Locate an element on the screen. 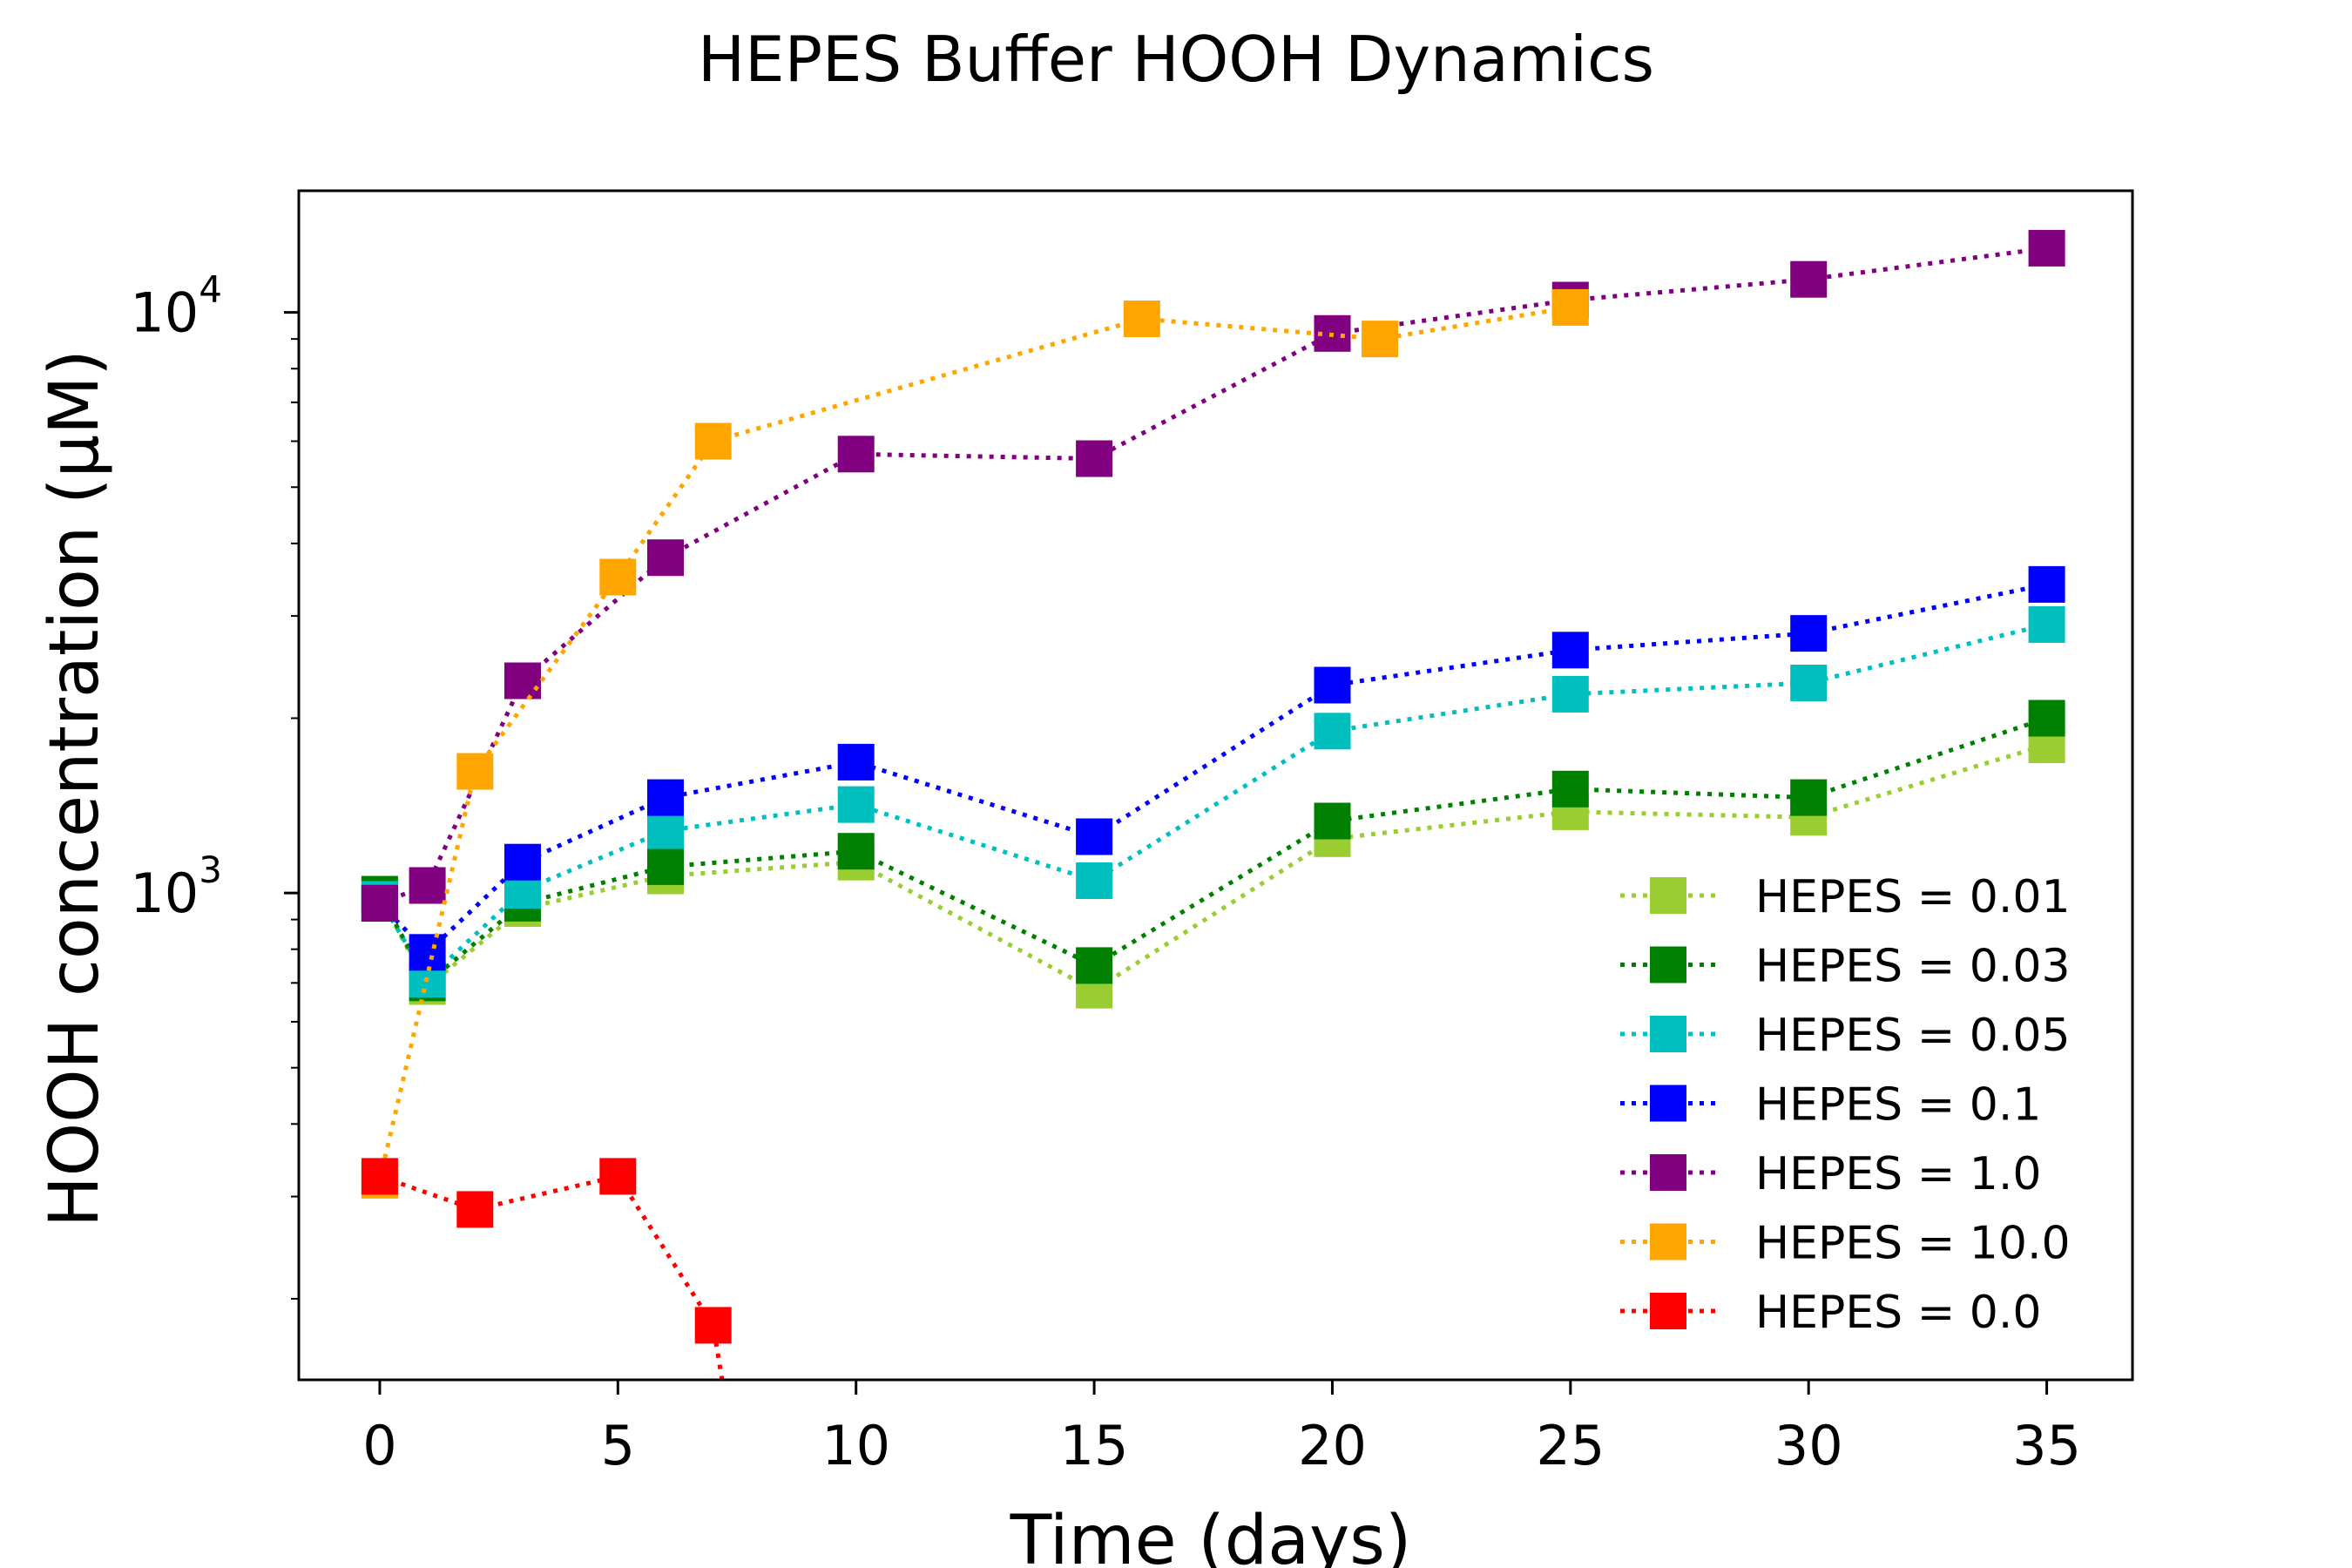 Image resolution: width=2352 pixels, height=1568 pixels. x-tick-label: 0 is located at coordinates (379, 1445).